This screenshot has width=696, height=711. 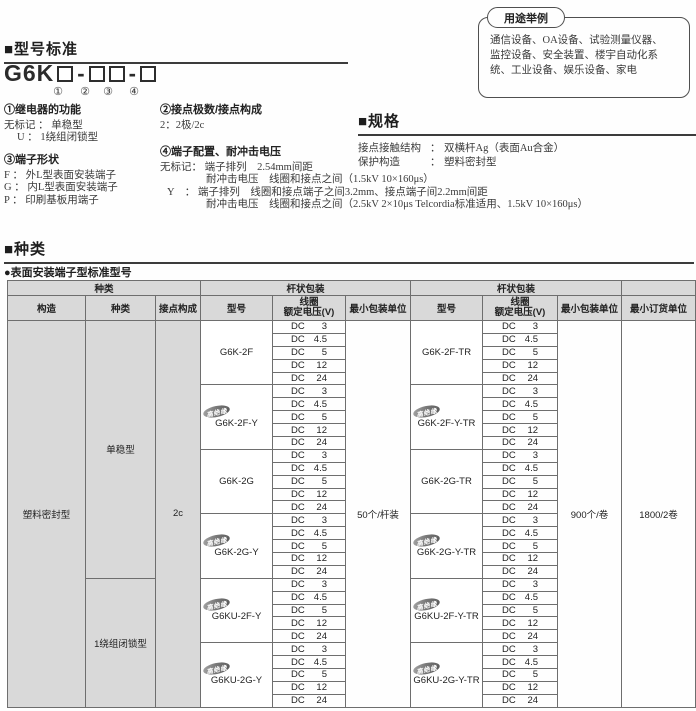 What do you see at coordinates (446, 353) in the screenshot?
I see `model-name: G6K-2F-TR` at bounding box center [446, 353].